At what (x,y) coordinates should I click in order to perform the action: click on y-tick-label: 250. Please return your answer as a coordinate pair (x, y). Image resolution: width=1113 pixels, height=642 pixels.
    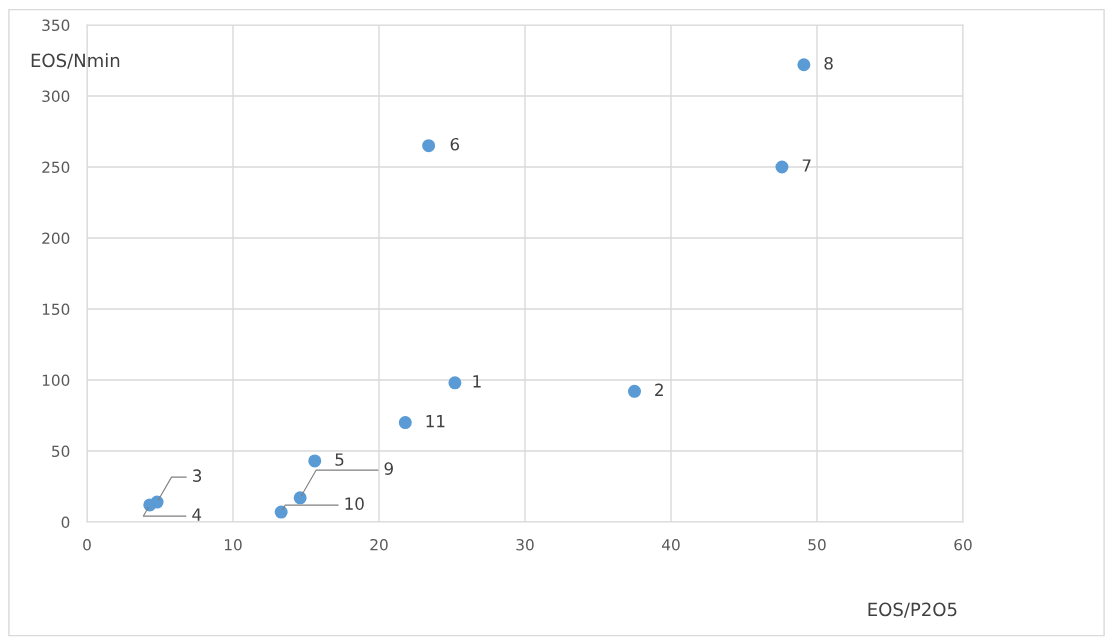
    Looking at the image, I should click on (56, 167).